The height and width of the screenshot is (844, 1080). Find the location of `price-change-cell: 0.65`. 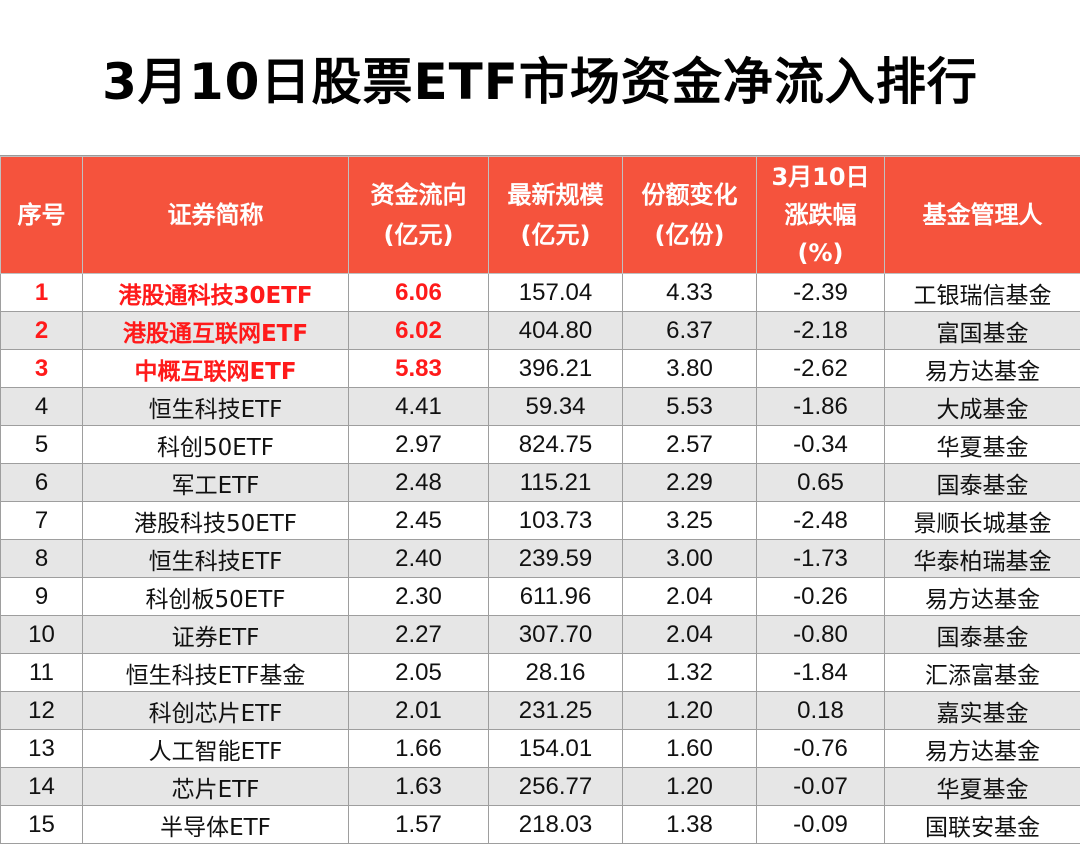

price-change-cell: 0.65 is located at coordinates (821, 483).